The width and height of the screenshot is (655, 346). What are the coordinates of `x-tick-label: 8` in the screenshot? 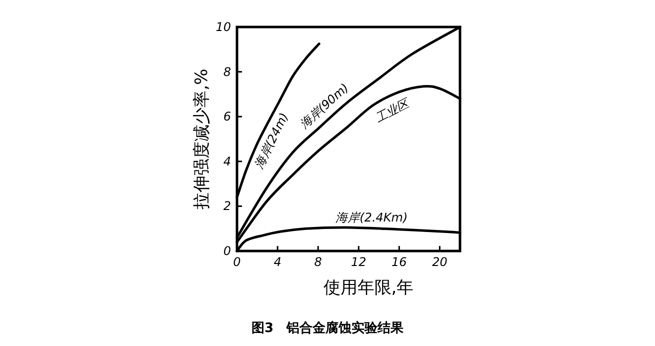 It's located at (318, 262).